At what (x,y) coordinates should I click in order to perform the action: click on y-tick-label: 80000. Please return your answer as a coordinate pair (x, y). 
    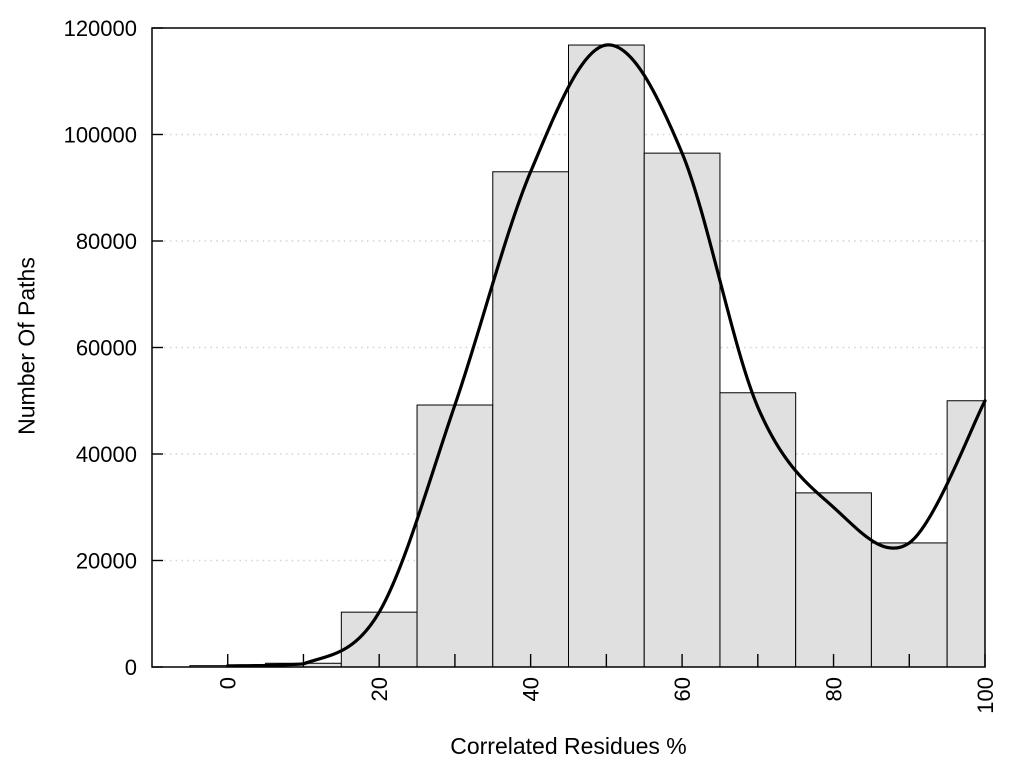
    Looking at the image, I should click on (106, 241).